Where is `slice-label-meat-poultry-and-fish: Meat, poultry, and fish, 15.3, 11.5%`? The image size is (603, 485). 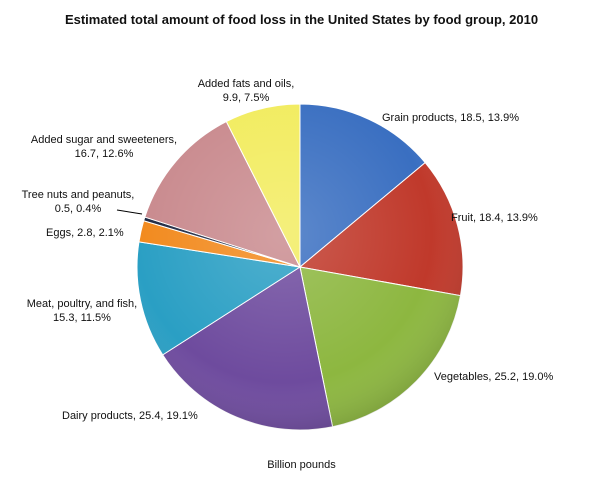 slice-label-meat-poultry-and-fish: Meat, poultry, and fish, 15.3, 11.5% is located at coordinates (82, 311).